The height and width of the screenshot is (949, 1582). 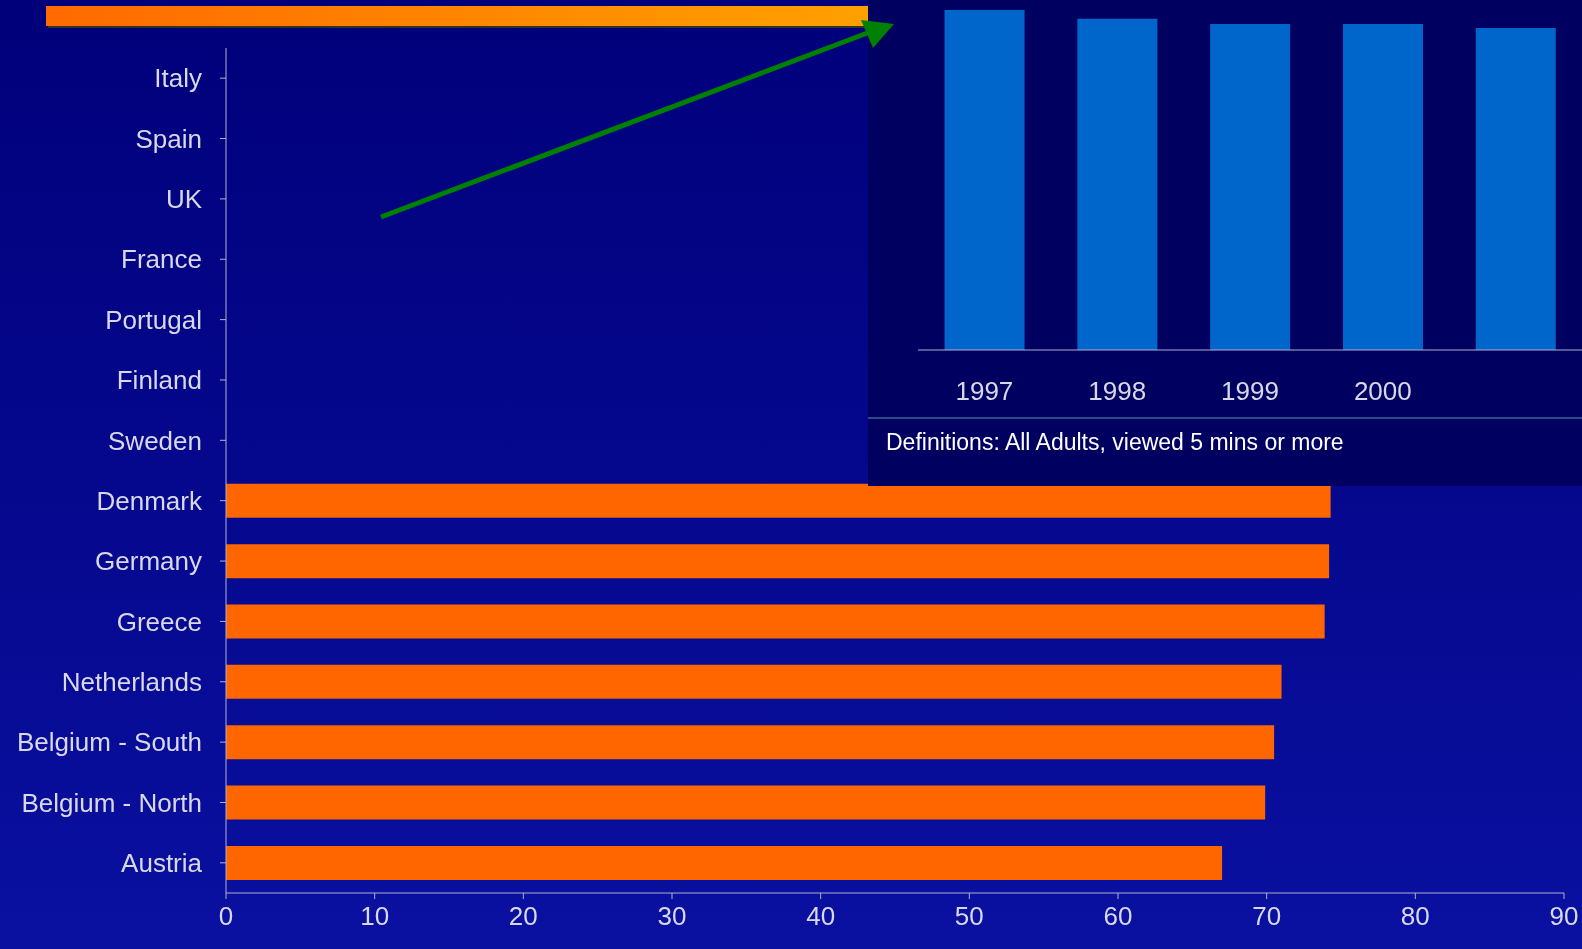 I want to click on x-tick-label: 1998, so click(x=1117, y=391).